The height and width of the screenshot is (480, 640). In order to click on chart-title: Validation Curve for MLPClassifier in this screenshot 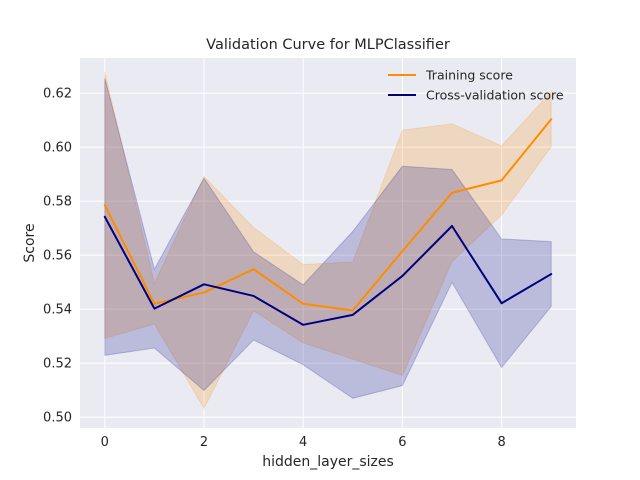, I will do `click(328, 45)`.